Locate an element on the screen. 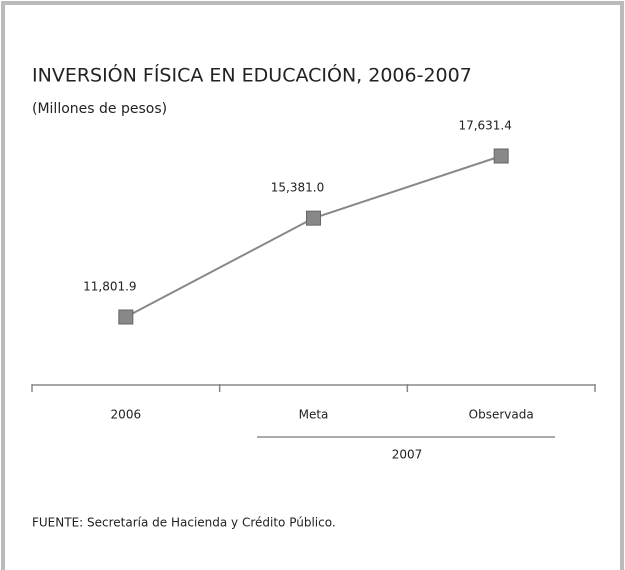 This screenshot has width=625, height=570. x-tick-label: 2006 is located at coordinates (126, 415).